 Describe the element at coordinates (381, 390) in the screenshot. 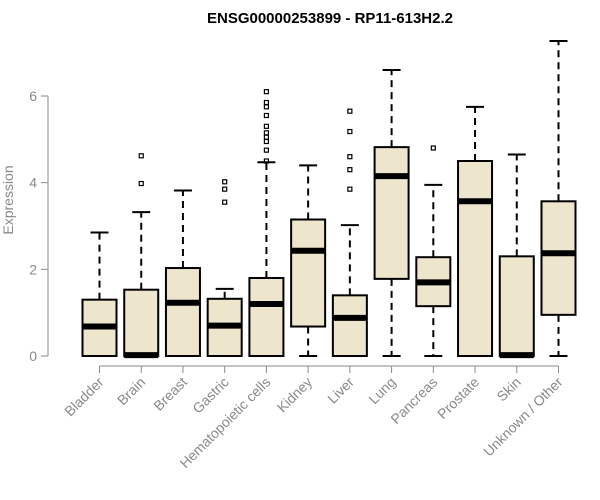

I see `x-tick-label: Lung` at that location.